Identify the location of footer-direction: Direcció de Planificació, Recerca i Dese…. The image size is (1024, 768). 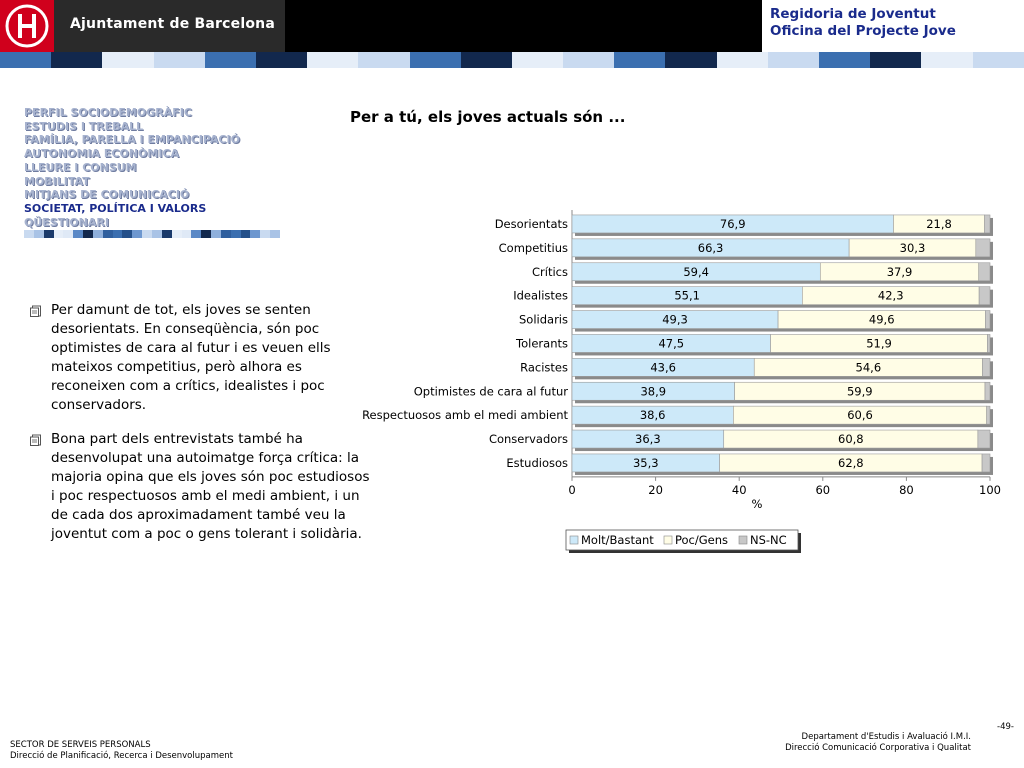
(121, 756).